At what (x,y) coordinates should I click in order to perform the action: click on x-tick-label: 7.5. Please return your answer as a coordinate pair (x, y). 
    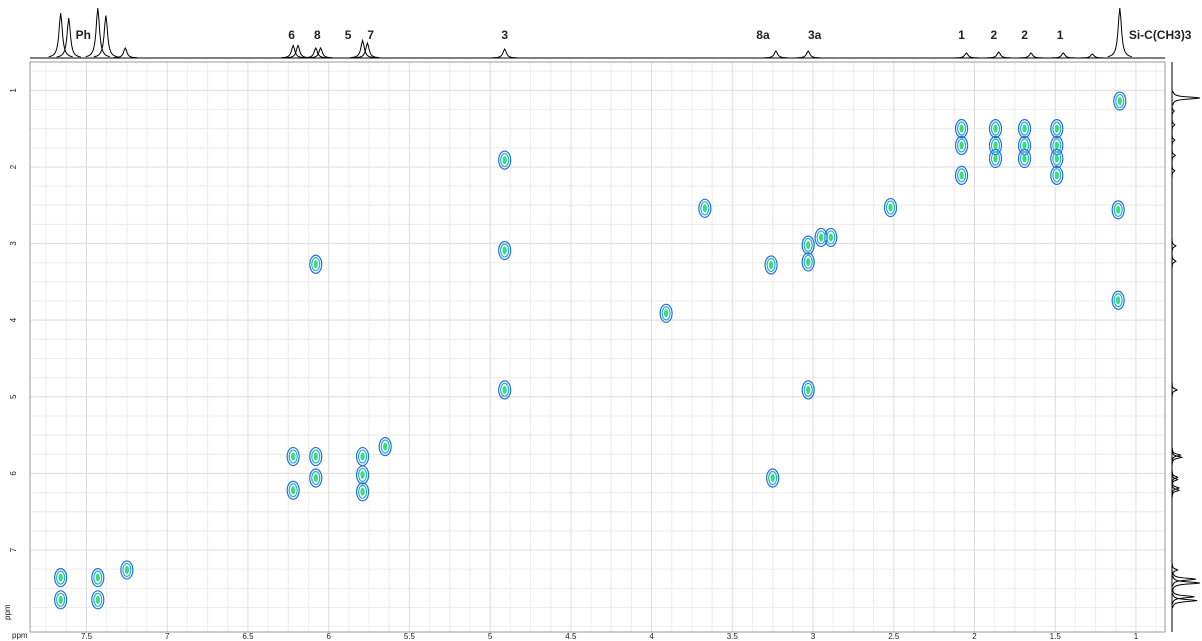
    Looking at the image, I should click on (87, 636).